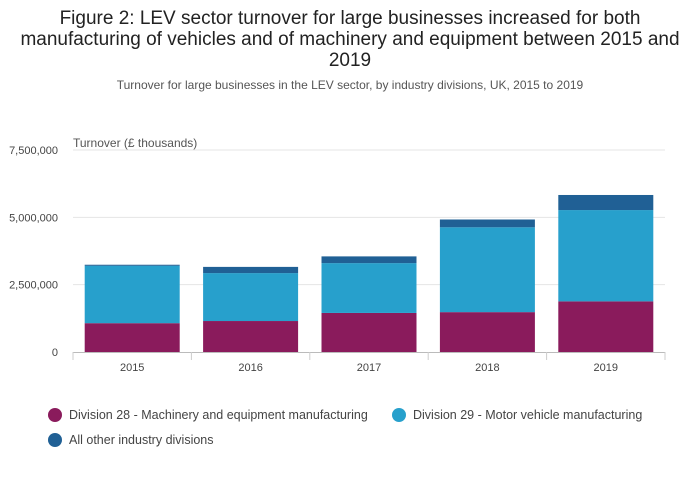 The width and height of the screenshot is (700, 502). I want to click on legend-item-other-divisions: All other industry divisions, so click(131, 440).